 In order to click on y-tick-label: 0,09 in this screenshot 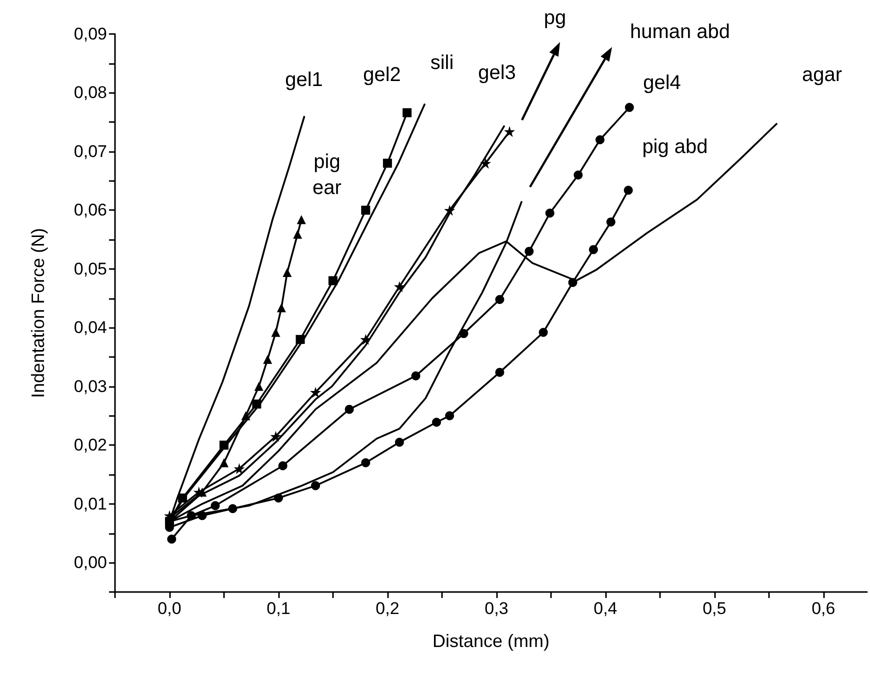, I will do `click(90, 34)`.